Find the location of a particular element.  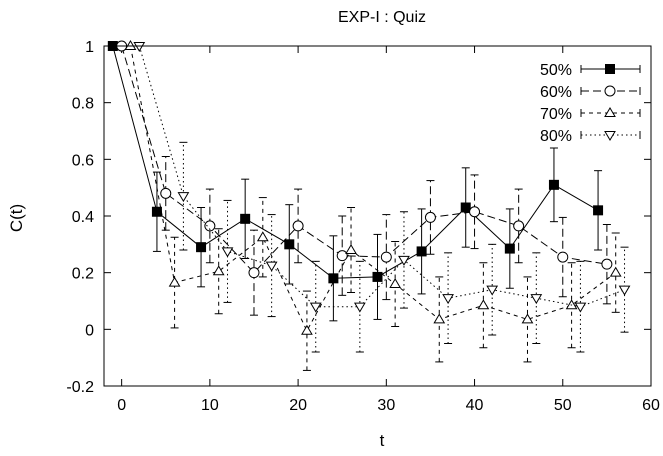

chart-title: EXP-I : Quiz is located at coordinates (382, 17).